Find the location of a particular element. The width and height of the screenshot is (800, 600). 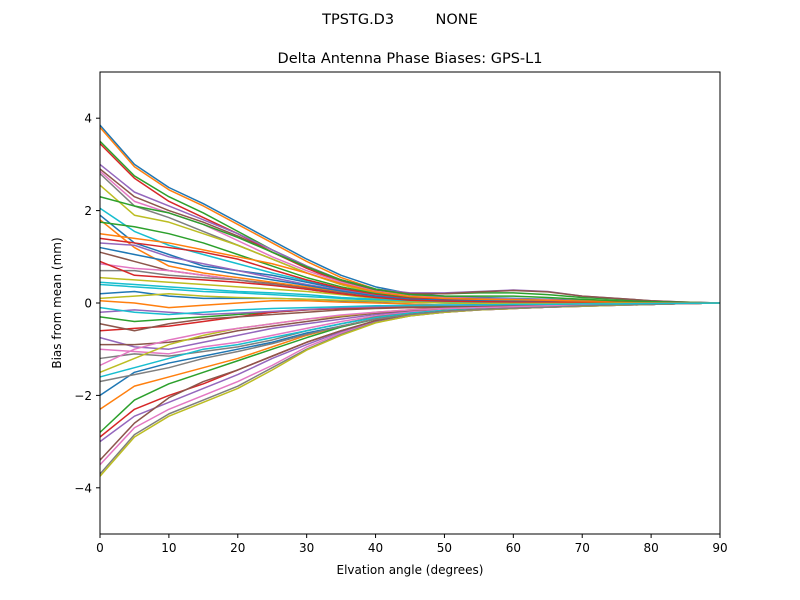

y-tick-label: 4 is located at coordinates (88, 119).